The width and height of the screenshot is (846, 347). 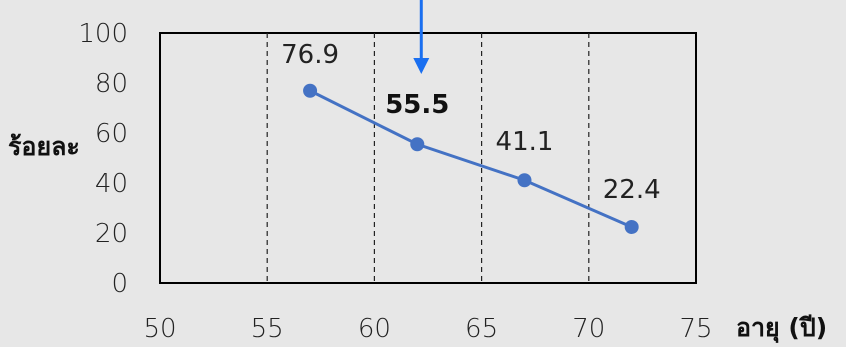 What do you see at coordinates (111, 184) in the screenshot?
I see `y-tick-label: 40` at bounding box center [111, 184].